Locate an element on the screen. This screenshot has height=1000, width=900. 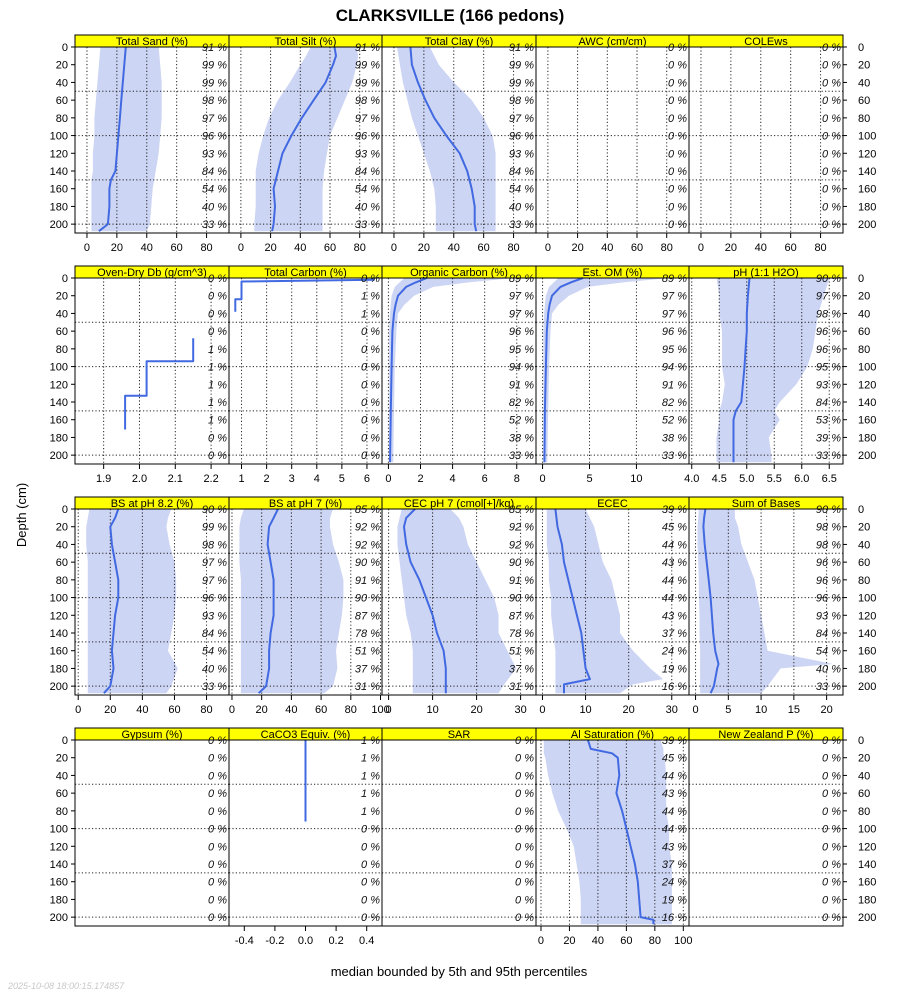
x-tick-label: 8 is located at coordinates (517, 479).